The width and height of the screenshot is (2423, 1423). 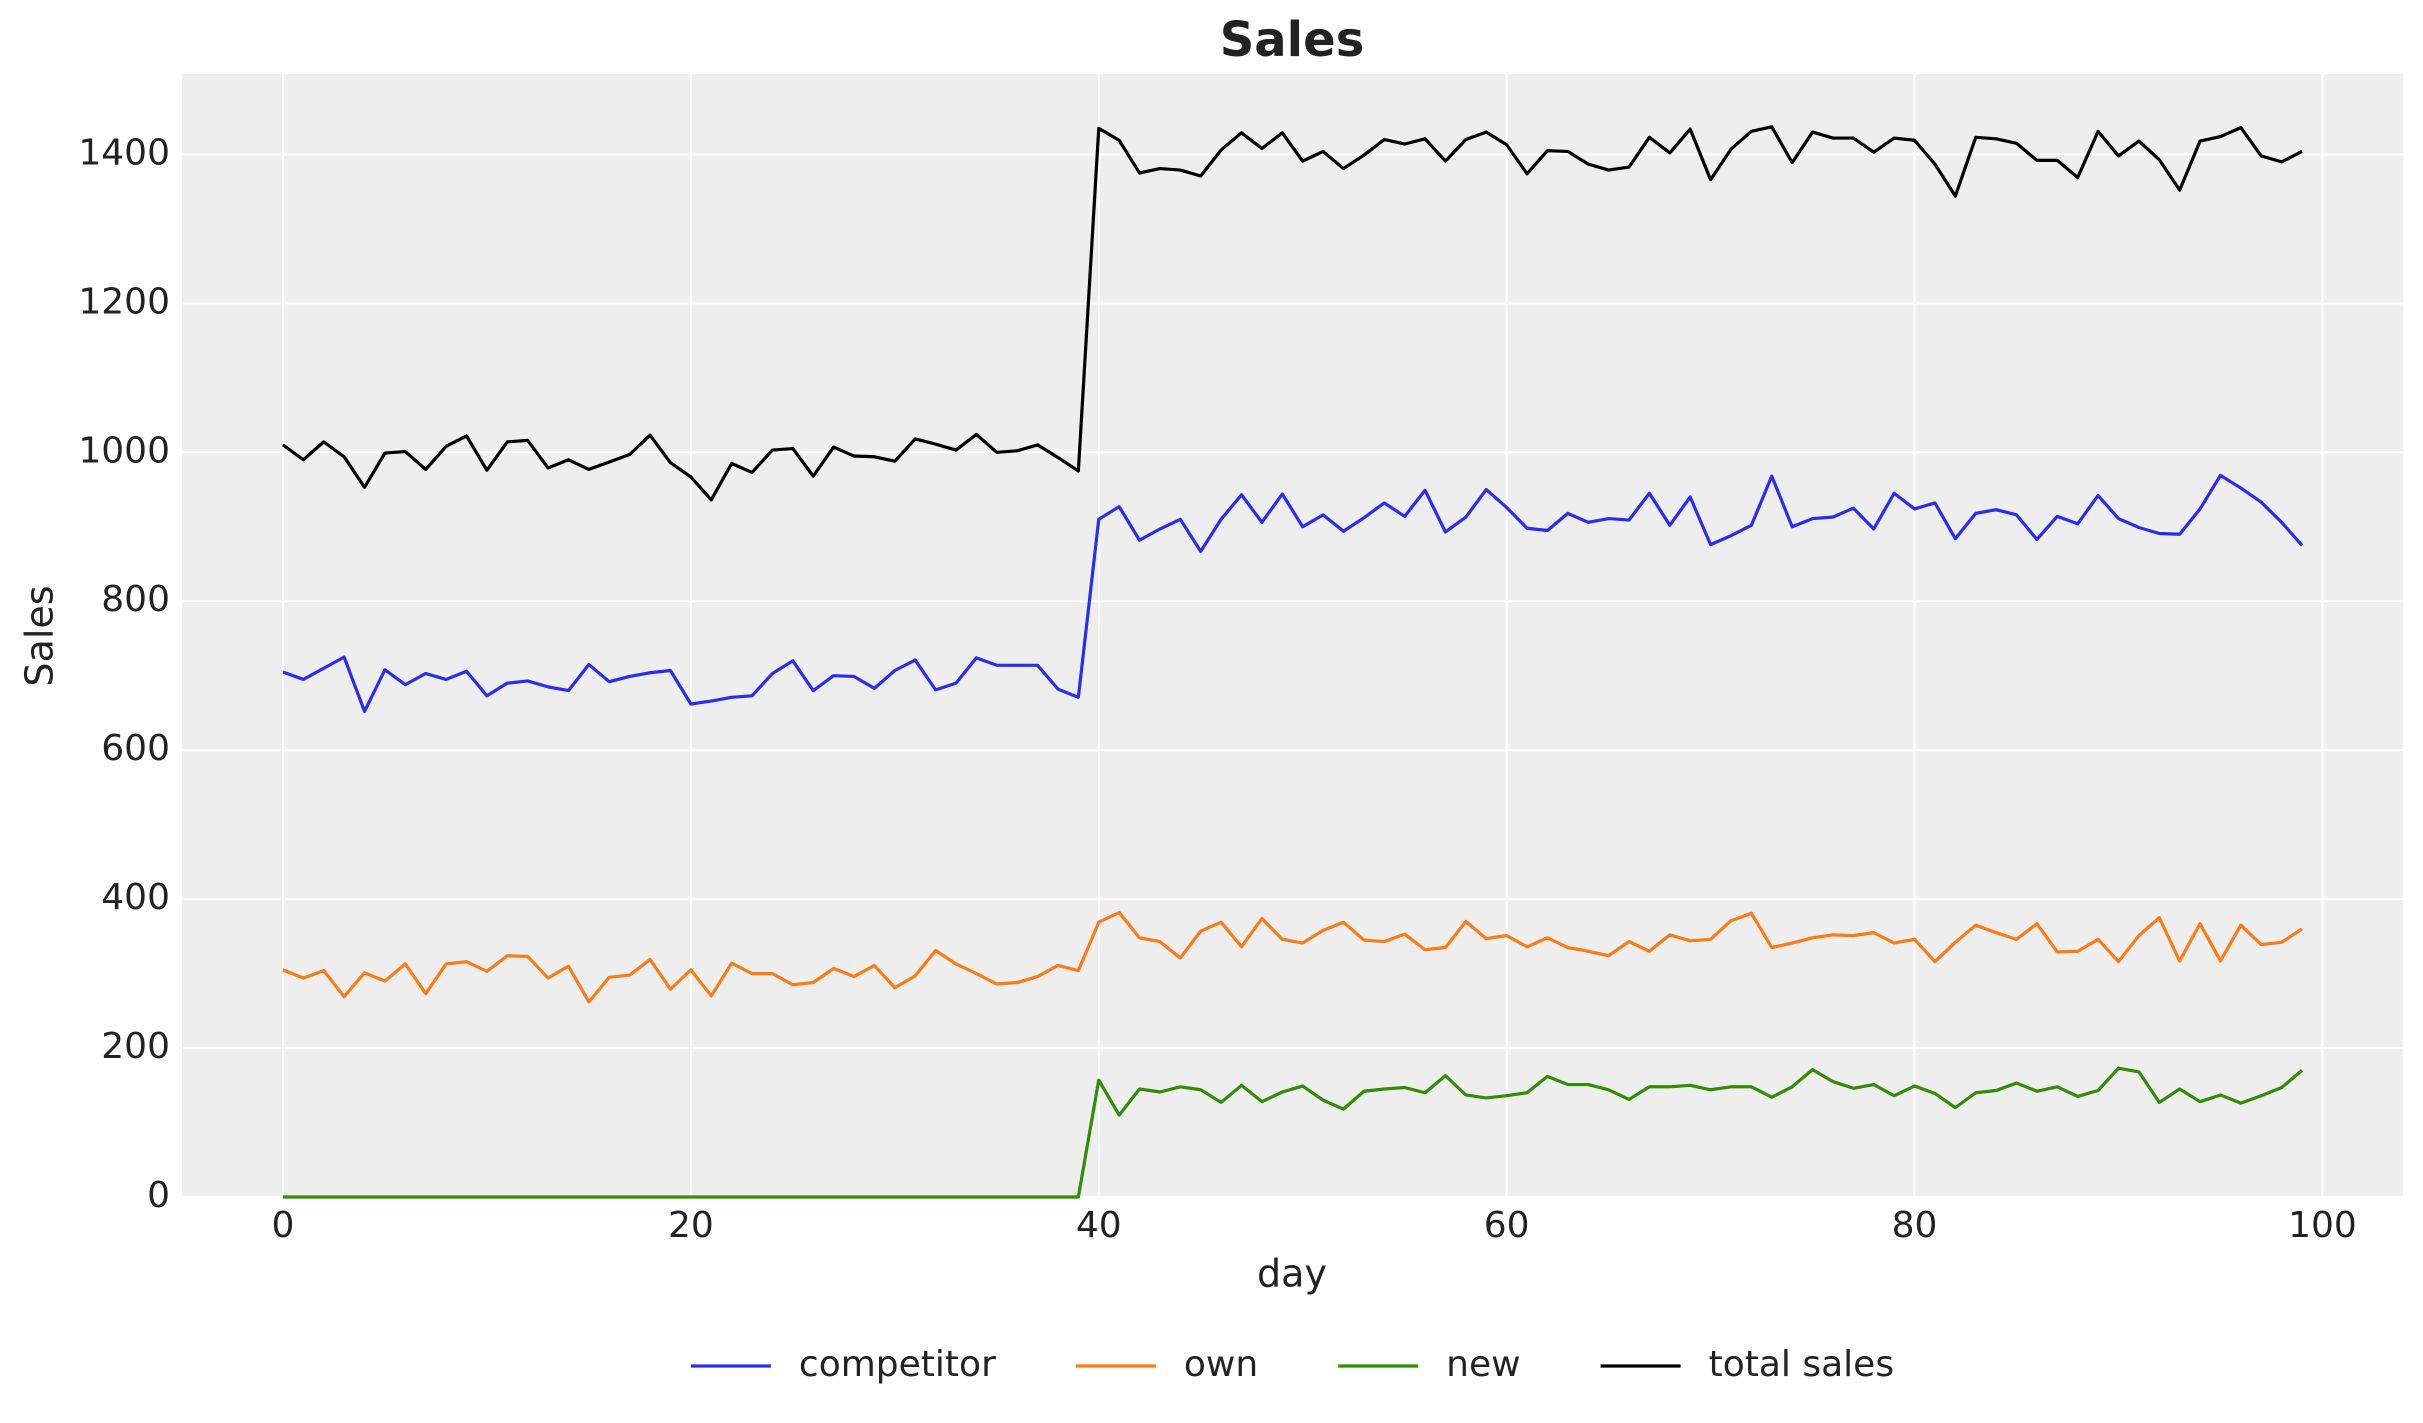 I want to click on x-tick-label: 80, so click(x=1915, y=1225).